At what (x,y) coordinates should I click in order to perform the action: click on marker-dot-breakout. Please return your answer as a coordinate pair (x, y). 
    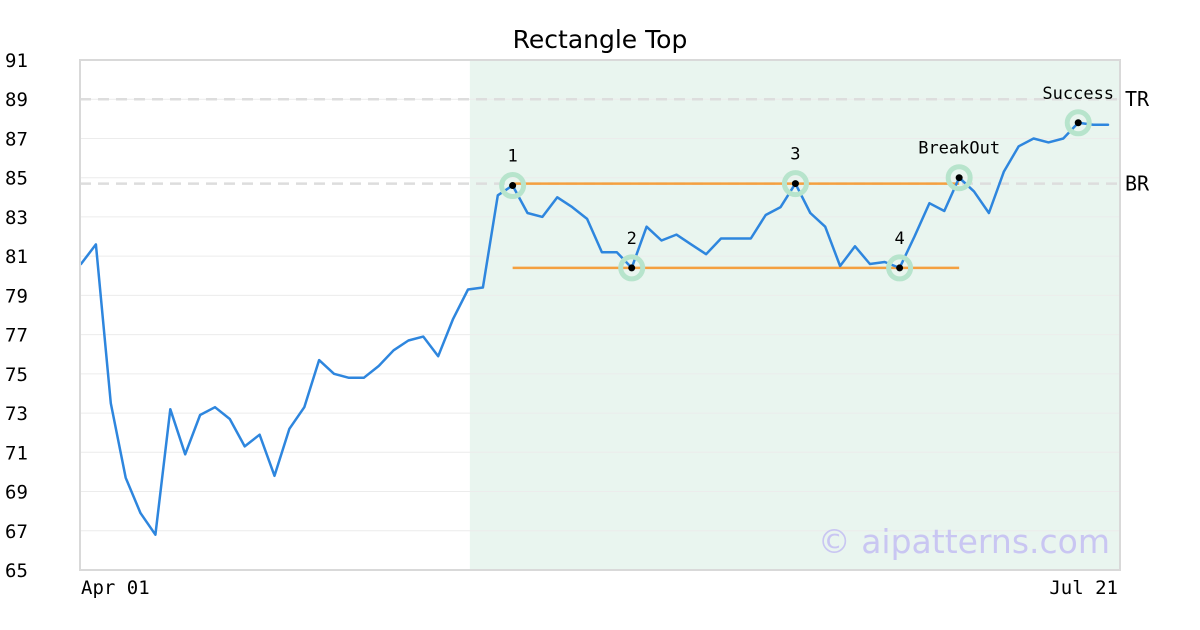
    Looking at the image, I should click on (959, 178).